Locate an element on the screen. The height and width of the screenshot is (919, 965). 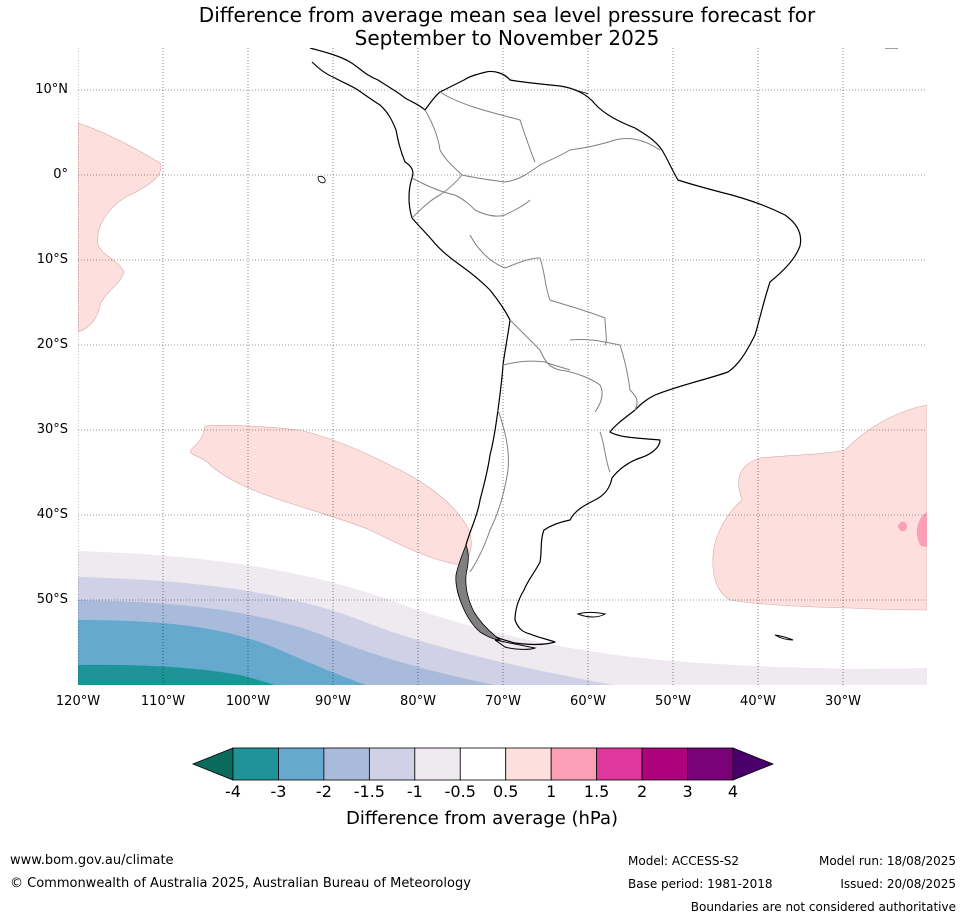
caribbean-islands is located at coordinates (736, 71).